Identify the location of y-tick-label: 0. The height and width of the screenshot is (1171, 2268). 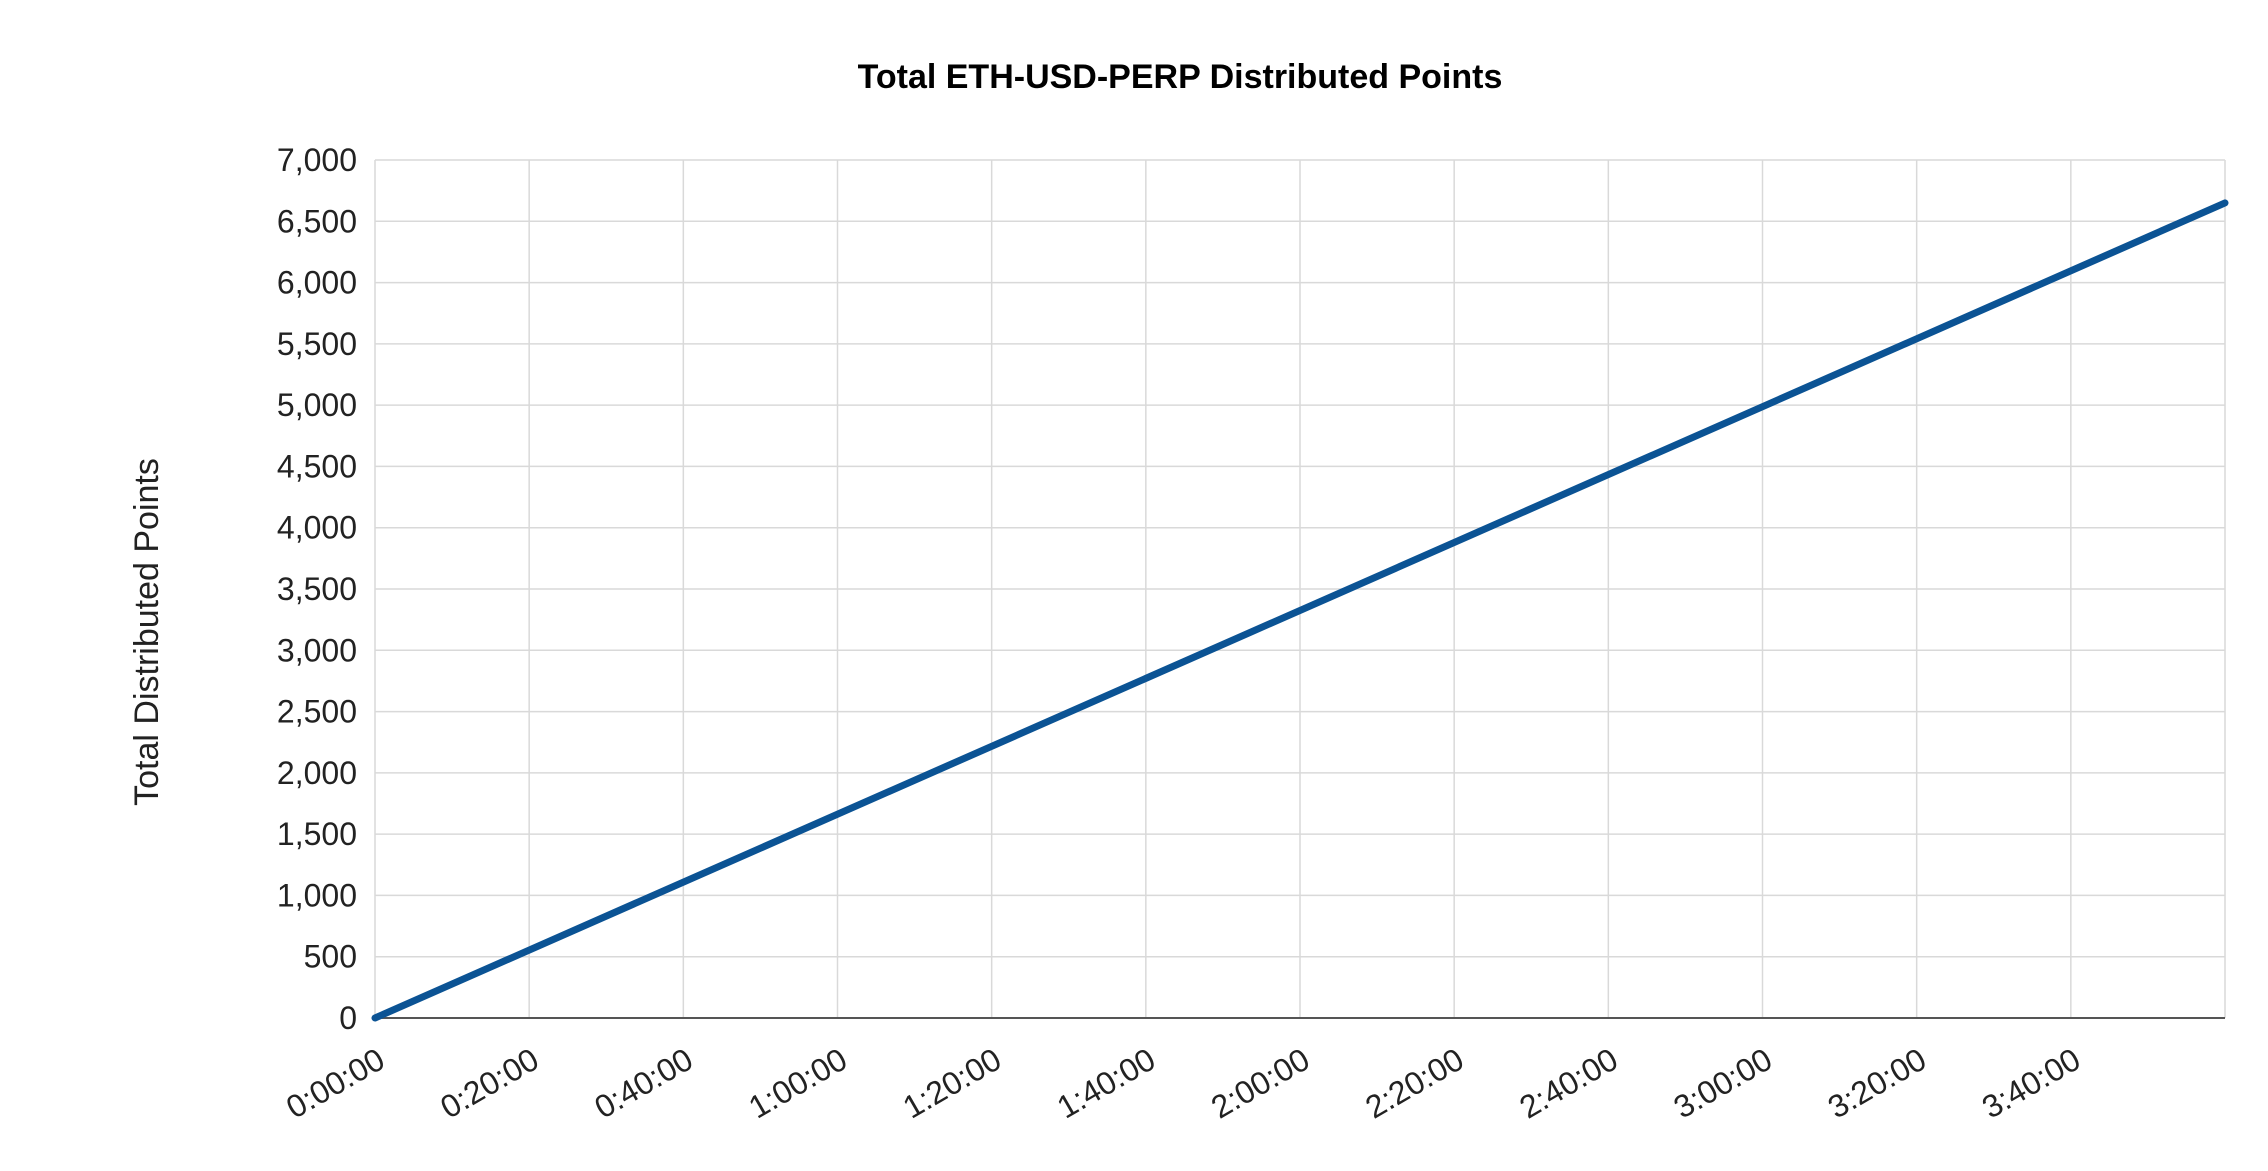
(348, 1018).